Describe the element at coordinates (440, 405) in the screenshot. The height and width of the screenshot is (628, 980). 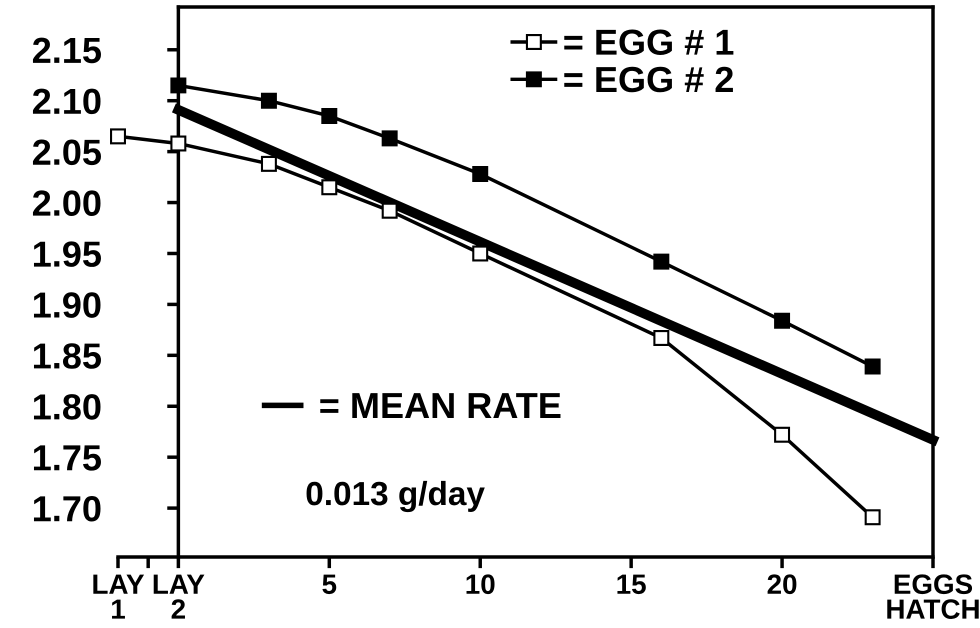
I see `legend-label: = MEAN RATE` at that location.